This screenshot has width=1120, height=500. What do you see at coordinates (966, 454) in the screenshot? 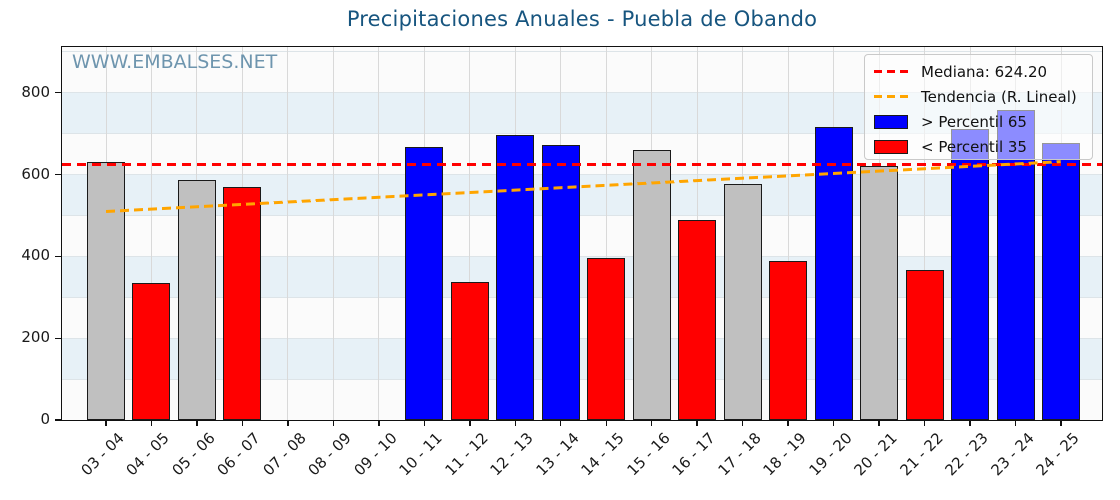
I see `x-tick-label: 22 - 23` at bounding box center [966, 454].